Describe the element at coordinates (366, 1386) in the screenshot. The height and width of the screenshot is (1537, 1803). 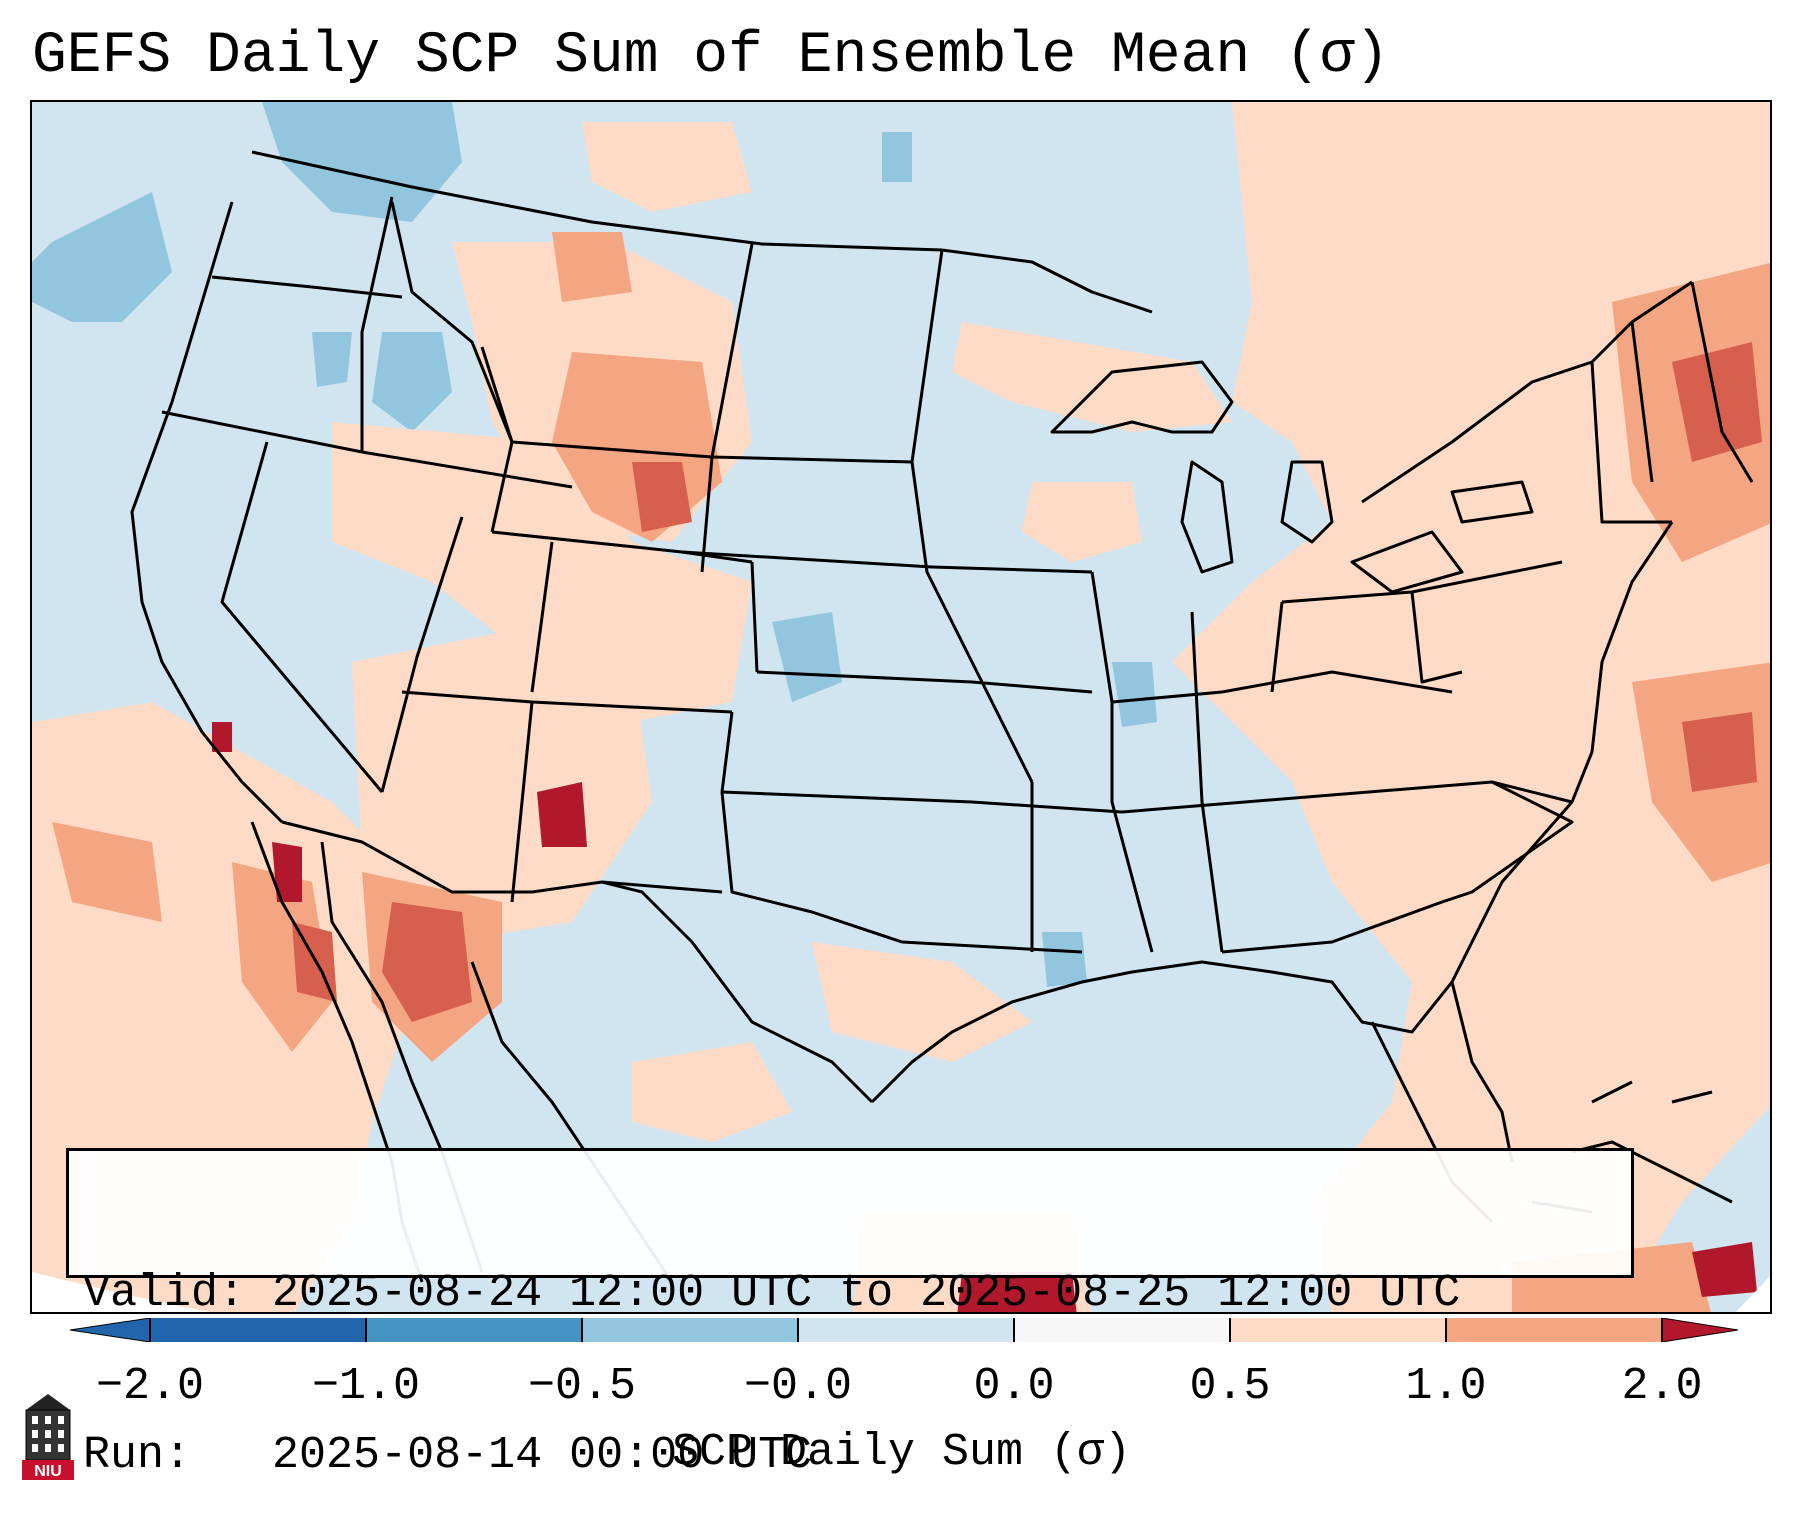
I see `colorbar-tick-label: −1.0` at that location.